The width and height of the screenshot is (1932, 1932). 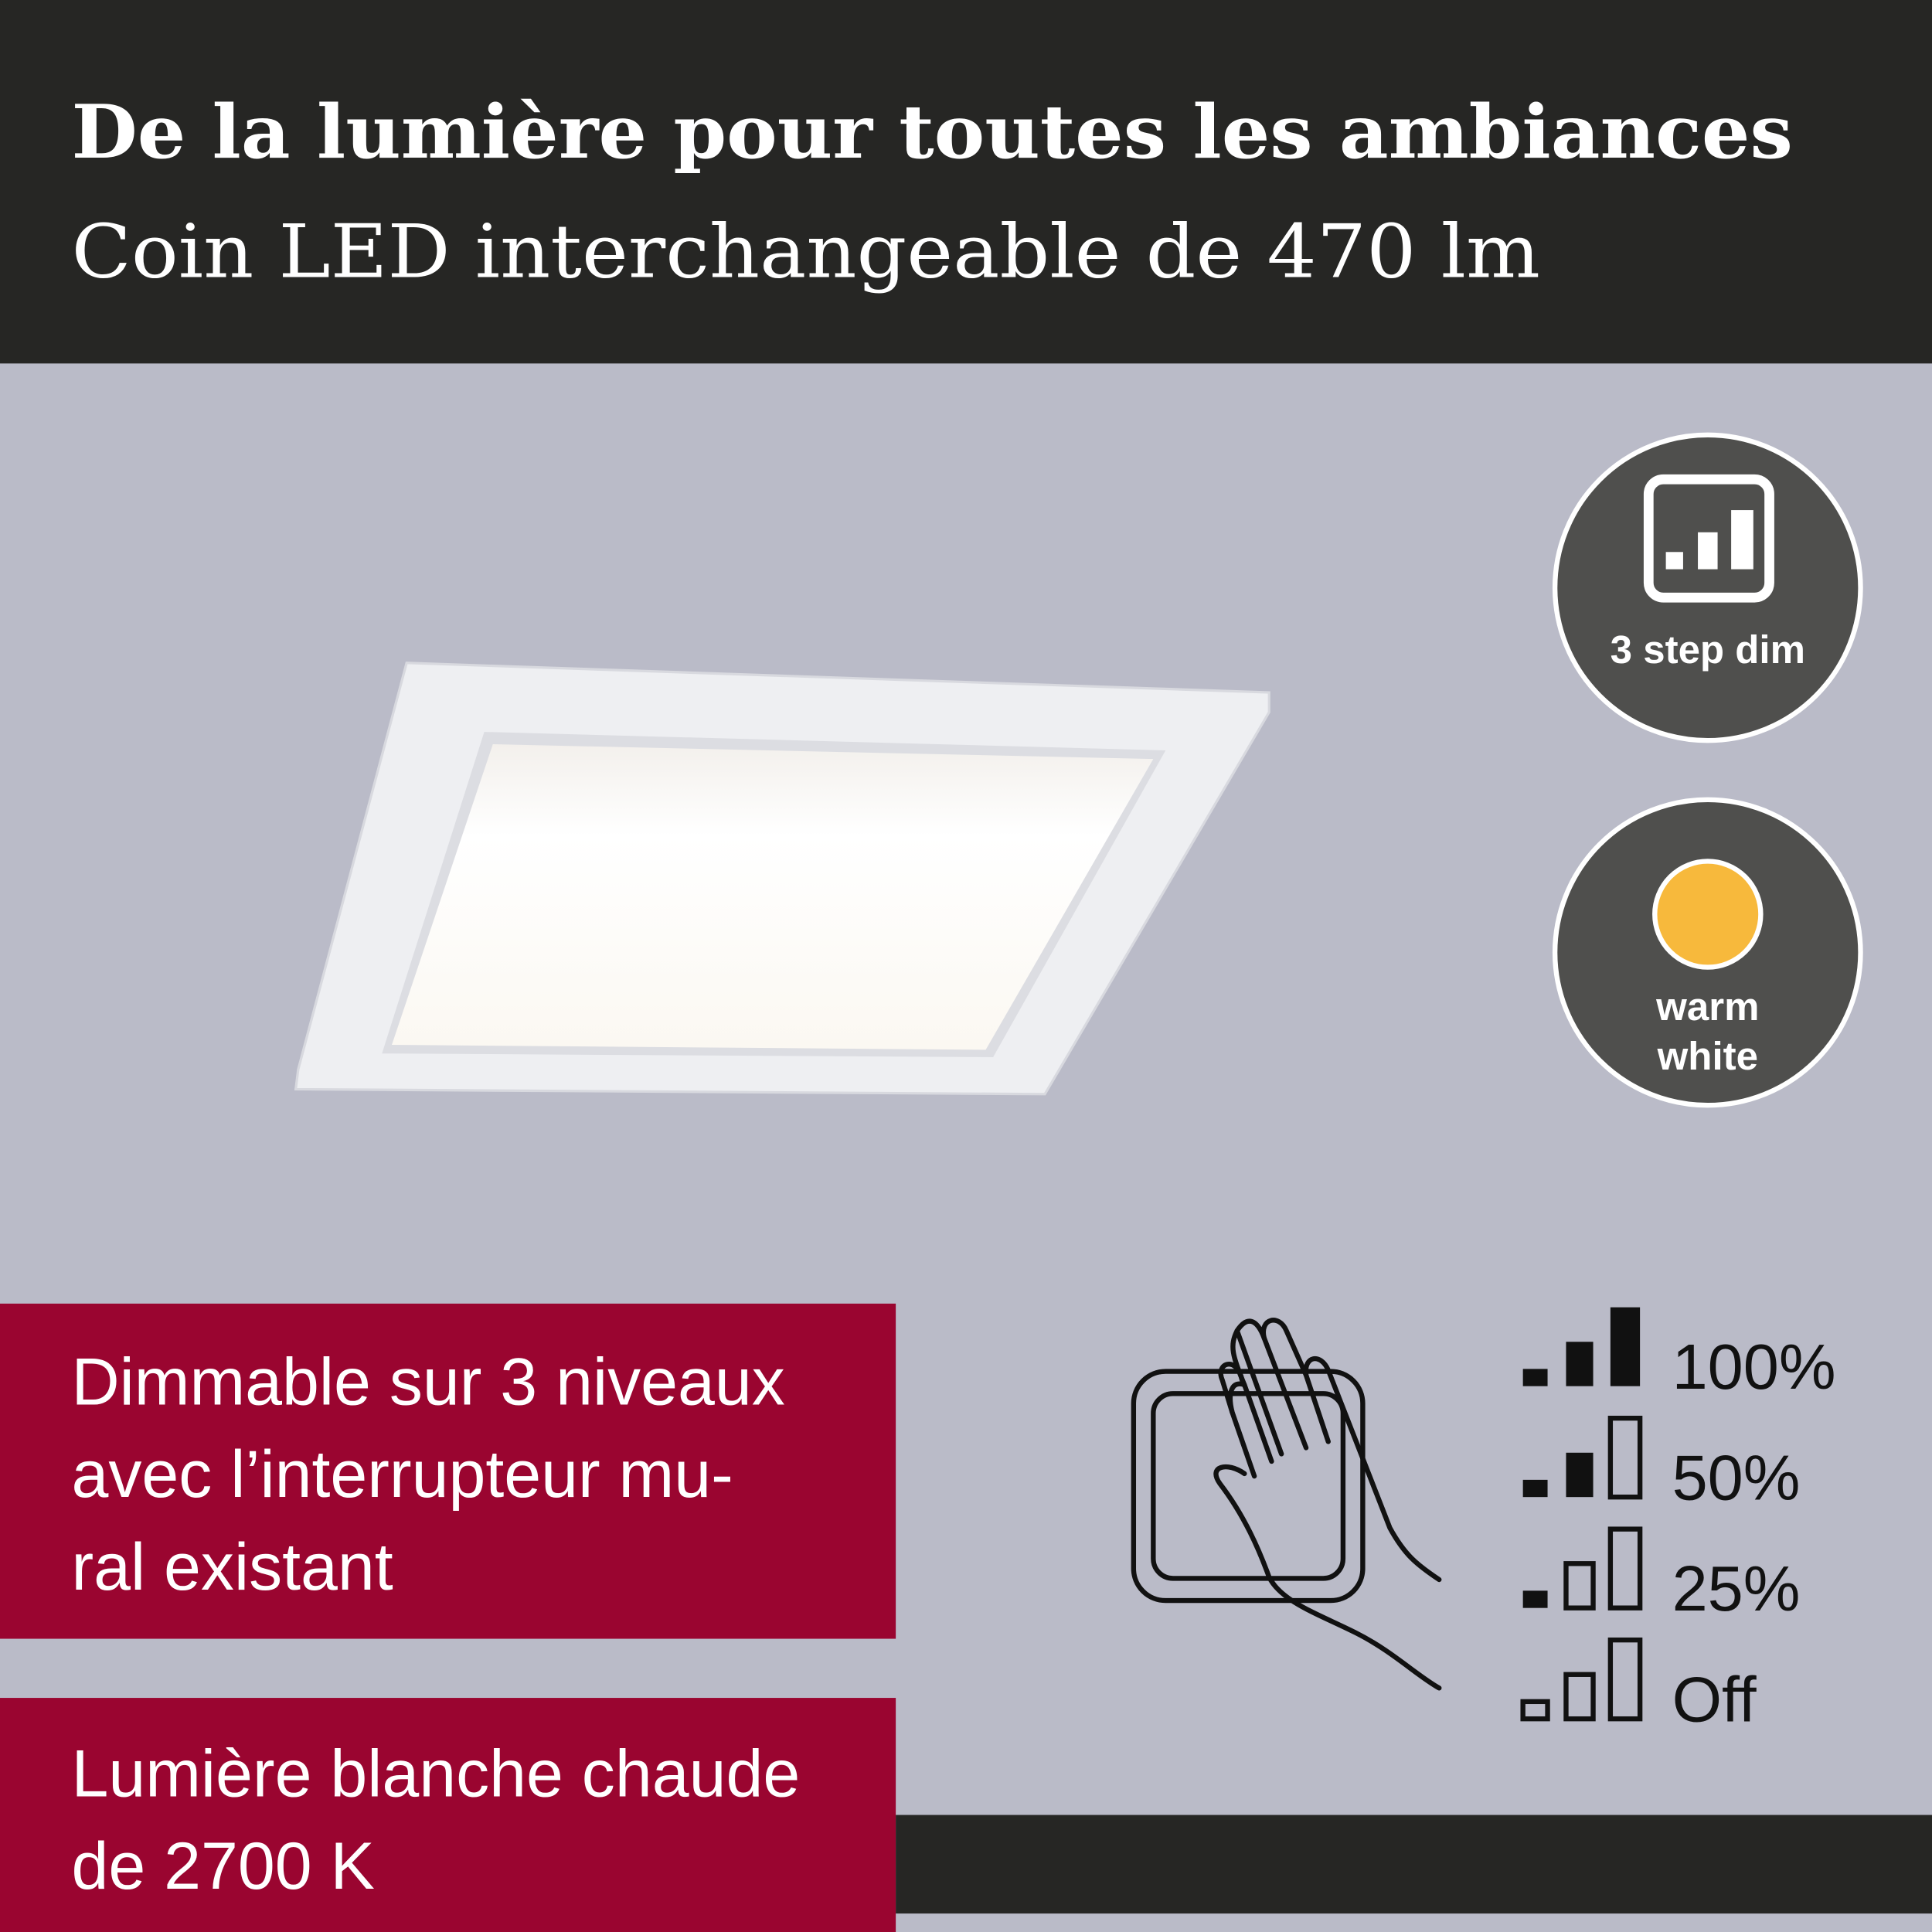 I want to click on level-list: 100% 50% 25% Off, so click(x=1678, y=1521).